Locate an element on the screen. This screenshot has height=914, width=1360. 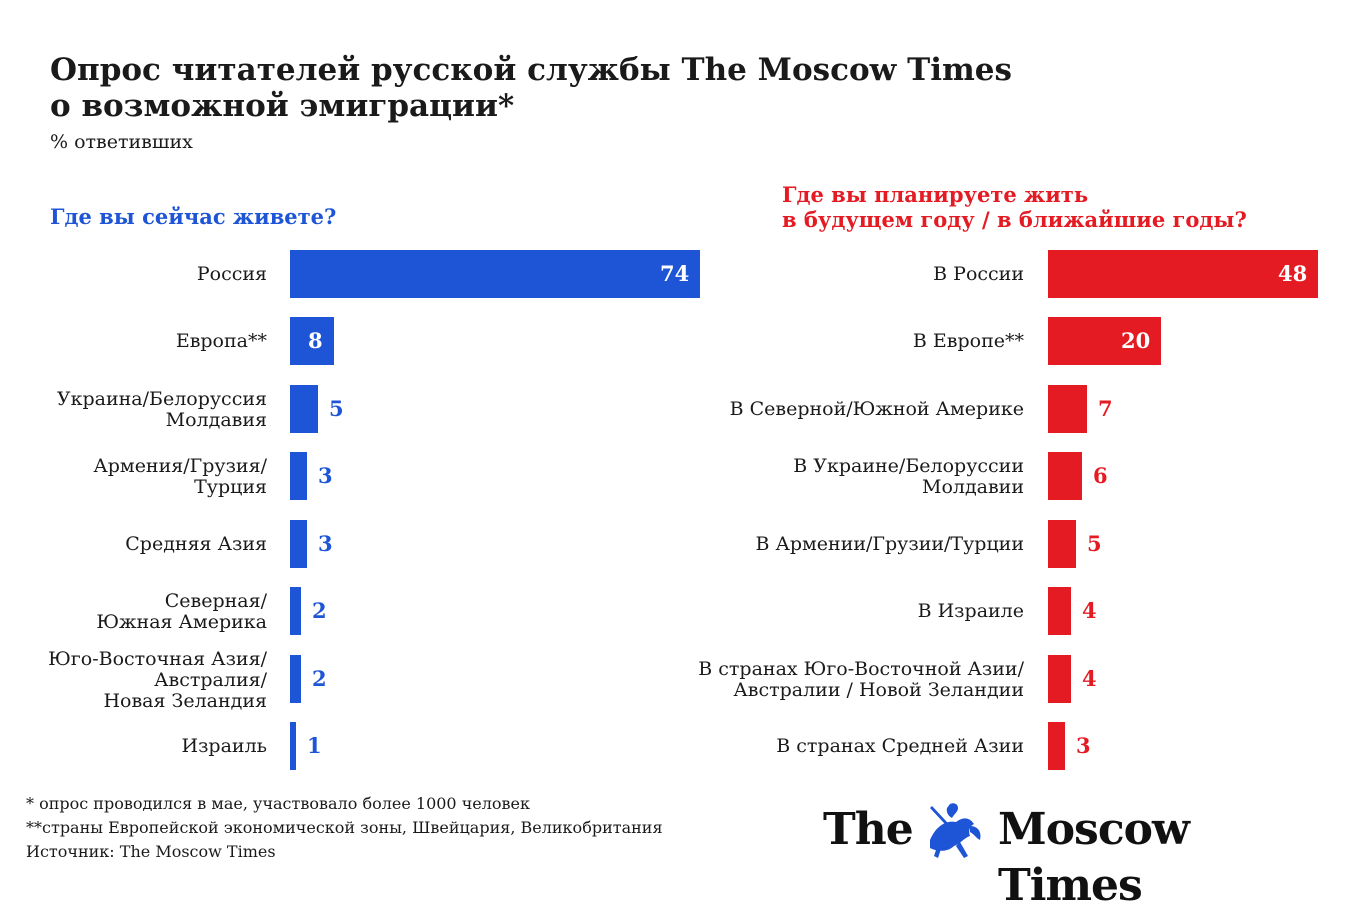
st-george-emblem-icon is located at coordinates (955, 830).